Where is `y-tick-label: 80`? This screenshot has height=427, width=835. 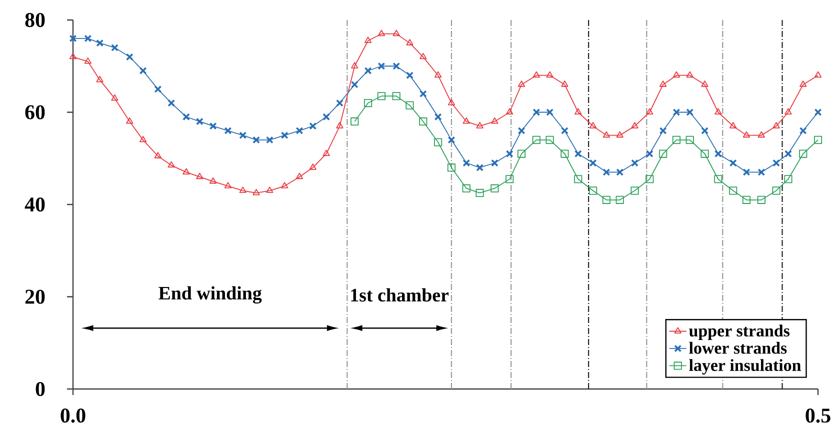
y-tick-label: 80 is located at coordinates (35, 20).